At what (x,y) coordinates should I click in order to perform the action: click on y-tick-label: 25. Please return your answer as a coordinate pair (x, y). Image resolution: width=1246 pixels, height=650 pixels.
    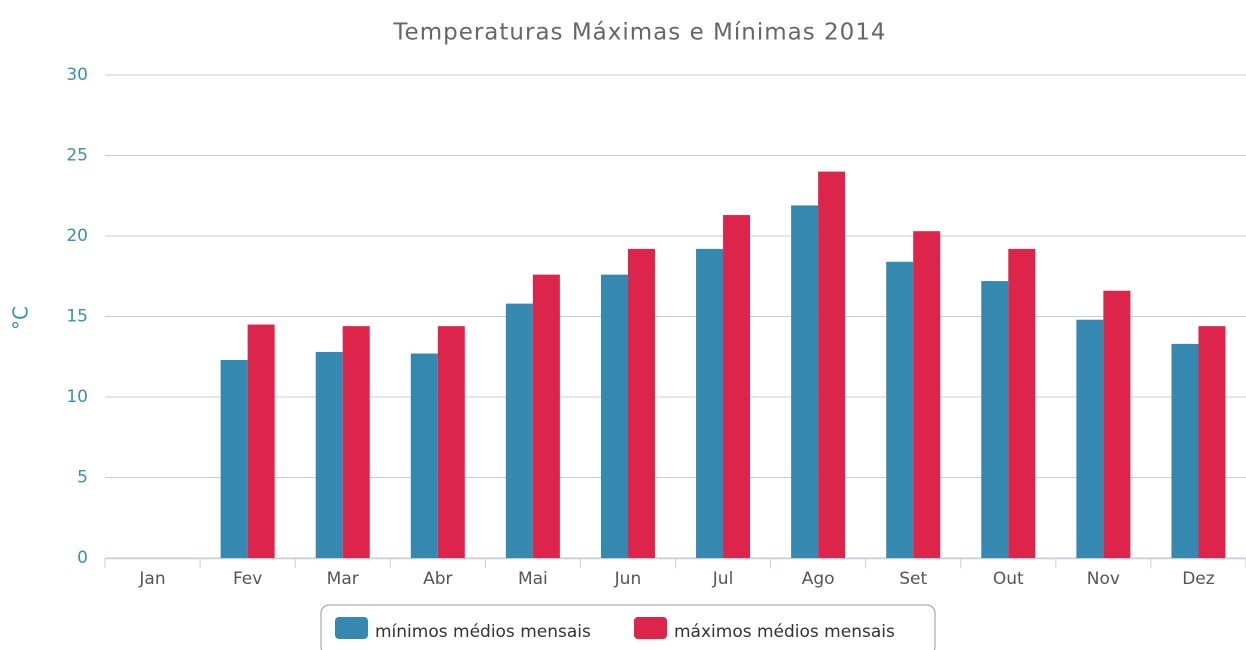
    Looking at the image, I should click on (77, 156).